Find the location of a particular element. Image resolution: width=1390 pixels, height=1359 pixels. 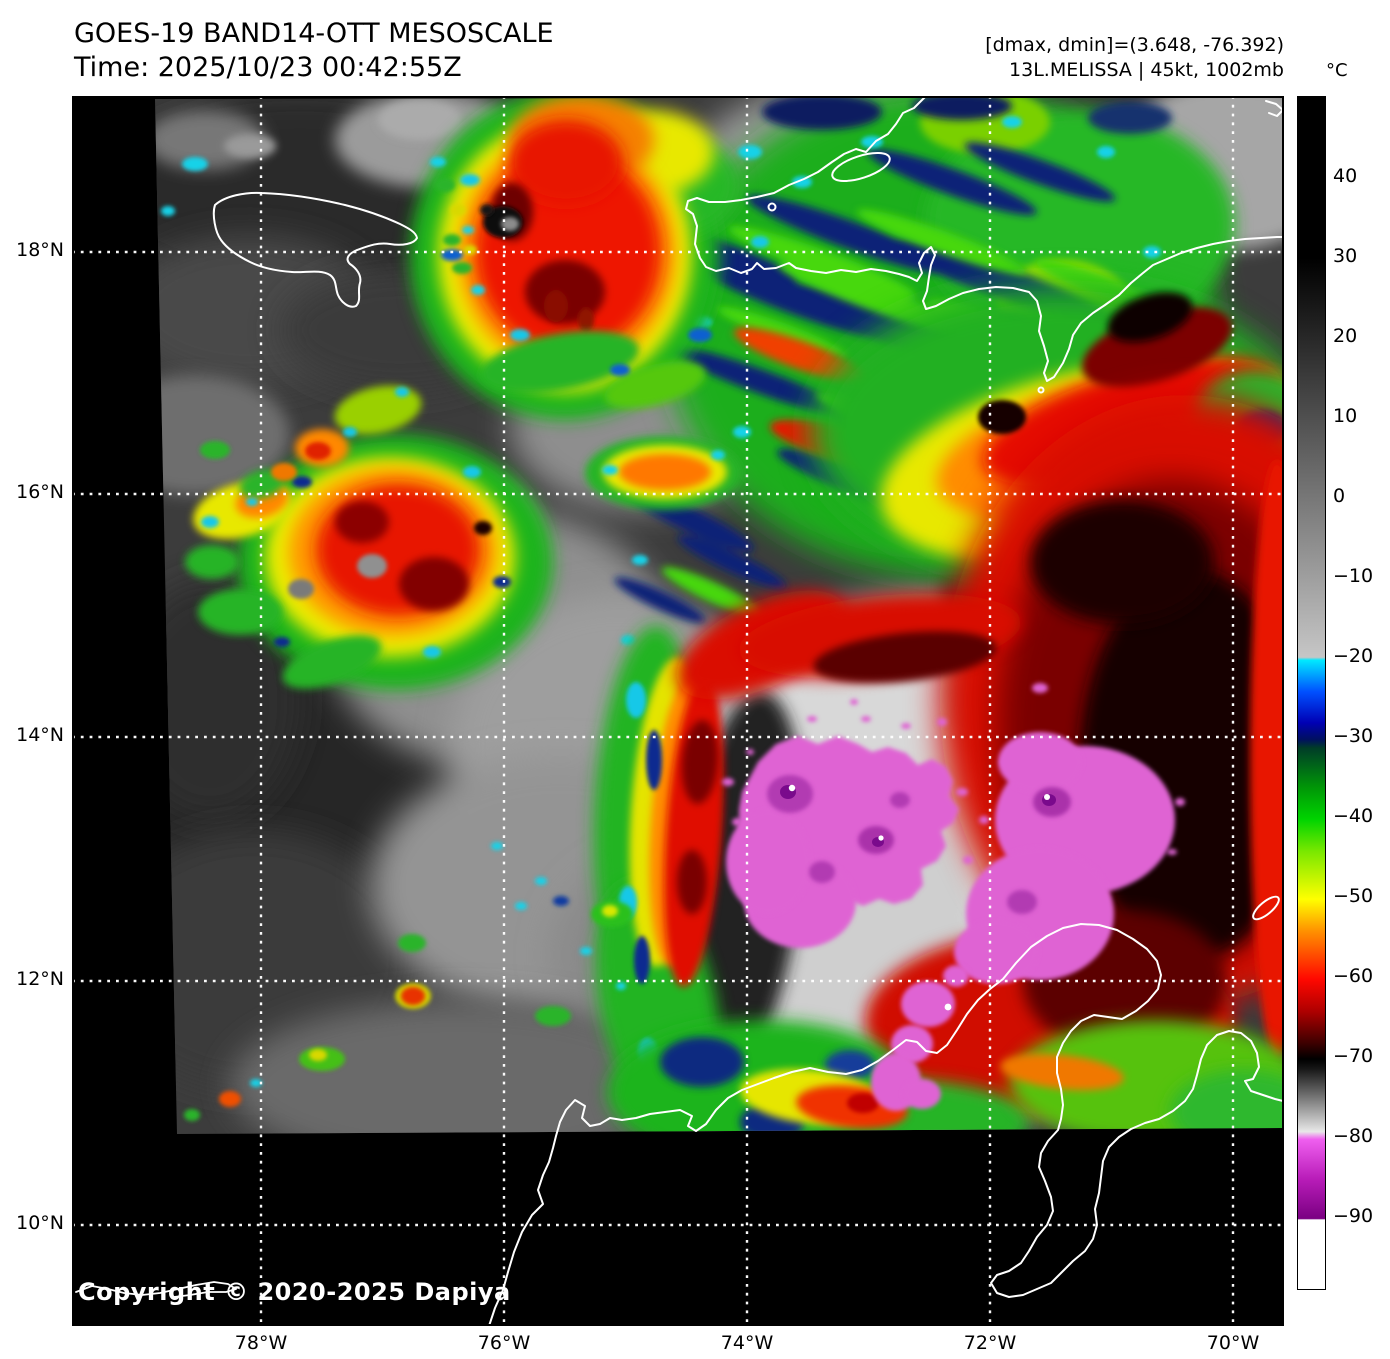

colorbar-tick-10: 10 is located at coordinates (1345, 416).